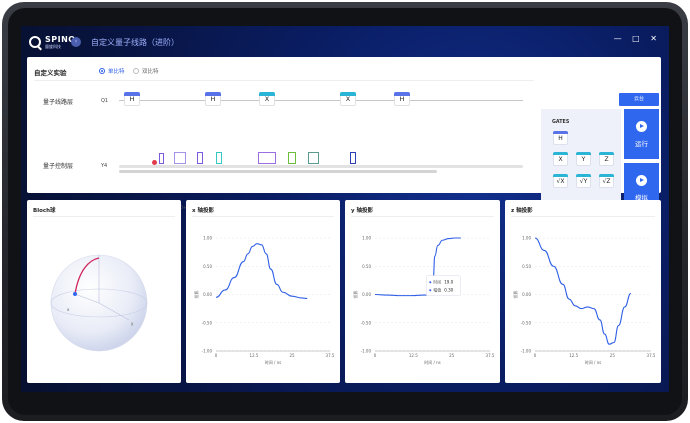 This screenshot has width=690, height=423. I want to click on palette-gate-label: X, so click(560, 159).